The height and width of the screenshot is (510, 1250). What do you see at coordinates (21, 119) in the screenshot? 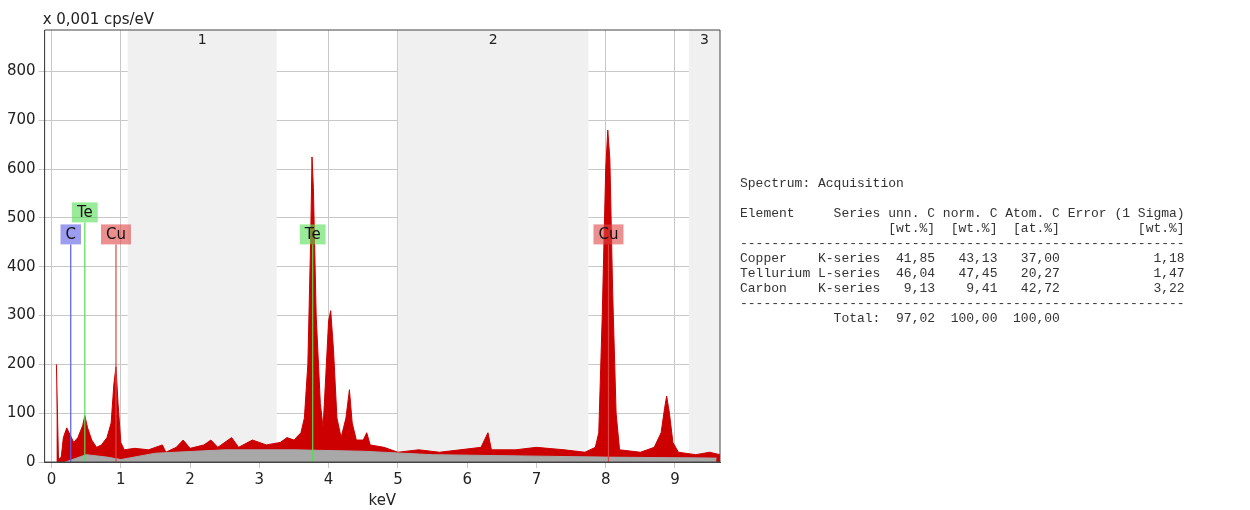
I see `y-tick-label: 700` at bounding box center [21, 119].